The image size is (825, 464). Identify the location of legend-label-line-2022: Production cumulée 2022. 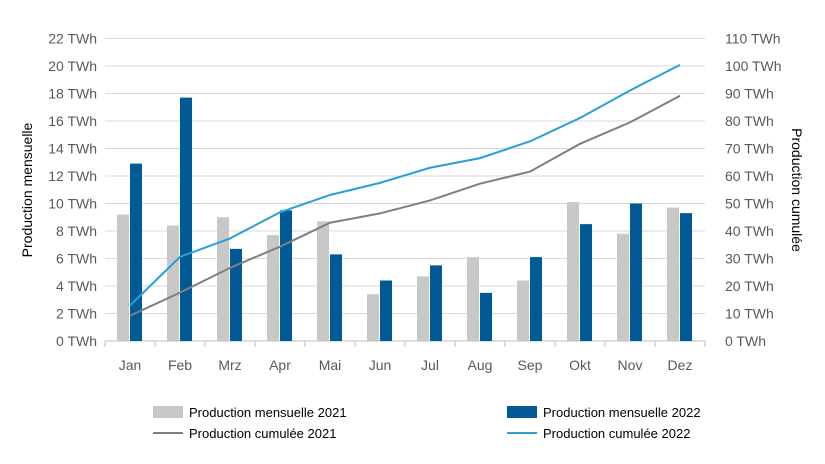
(616, 433).